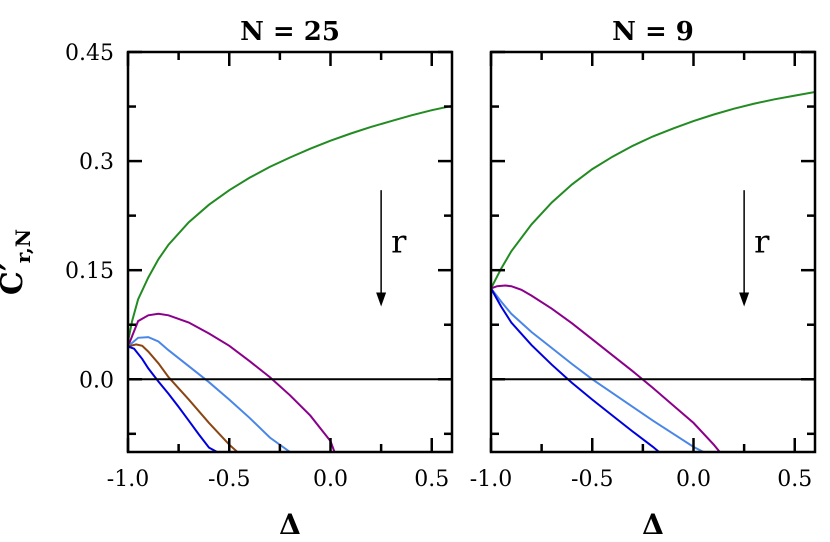  What do you see at coordinates (23, 246) in the screenshot?
I see `y-axis-label-subscript: r,N` at bounding box center [23, 246].